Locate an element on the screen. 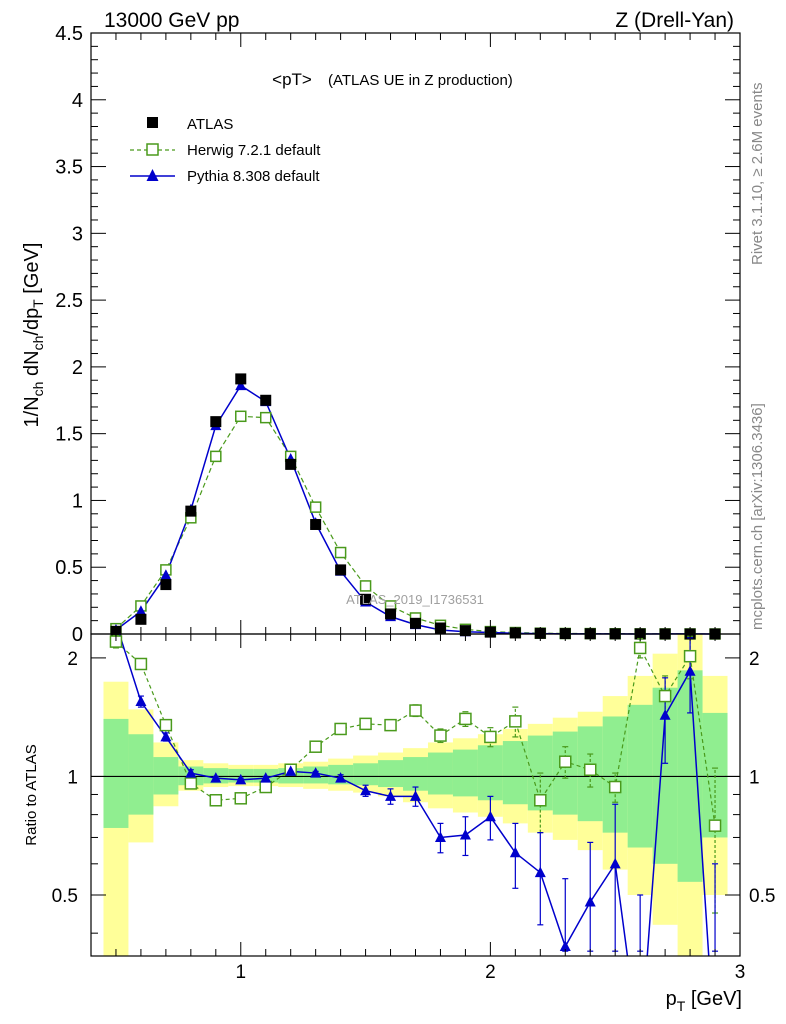 Image resolution: width=786 pixels, height=1024 pixels. y-tick-label-main: 1 is located at coordinates (77, 501).